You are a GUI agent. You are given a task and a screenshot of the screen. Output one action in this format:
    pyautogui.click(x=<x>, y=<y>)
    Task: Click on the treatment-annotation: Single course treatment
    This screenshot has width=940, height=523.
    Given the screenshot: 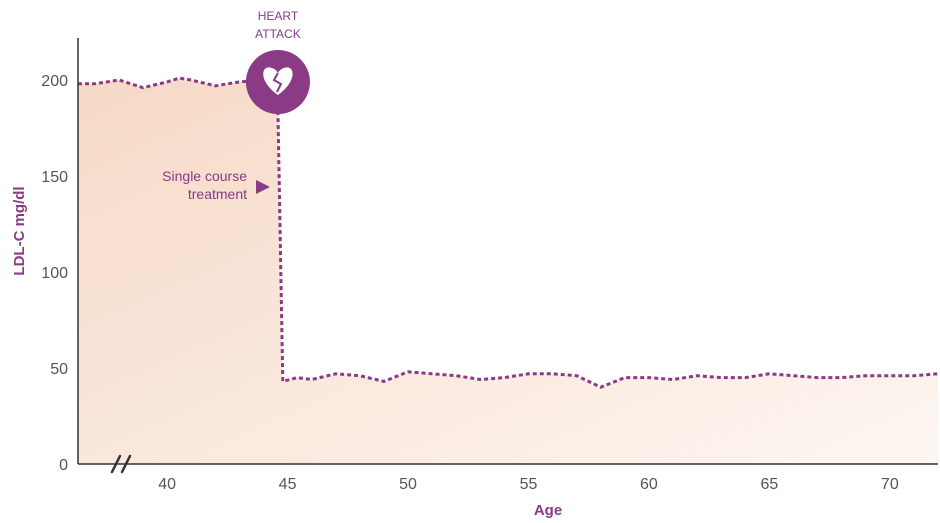 What is the action you would take?
    pyautogui.click(x=216, y=185)
    